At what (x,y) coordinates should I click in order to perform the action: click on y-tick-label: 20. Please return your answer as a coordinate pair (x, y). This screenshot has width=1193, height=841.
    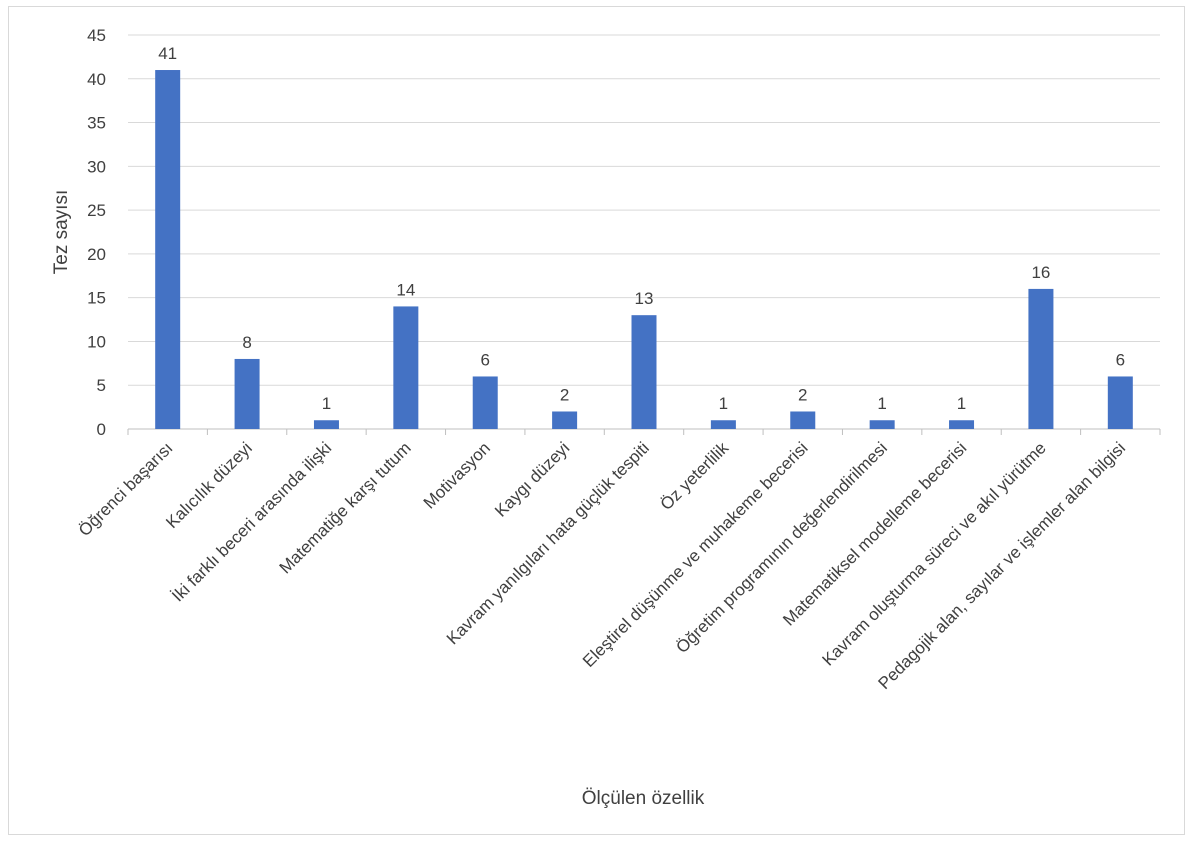
    Looking at the image, I should click on (96, 254).